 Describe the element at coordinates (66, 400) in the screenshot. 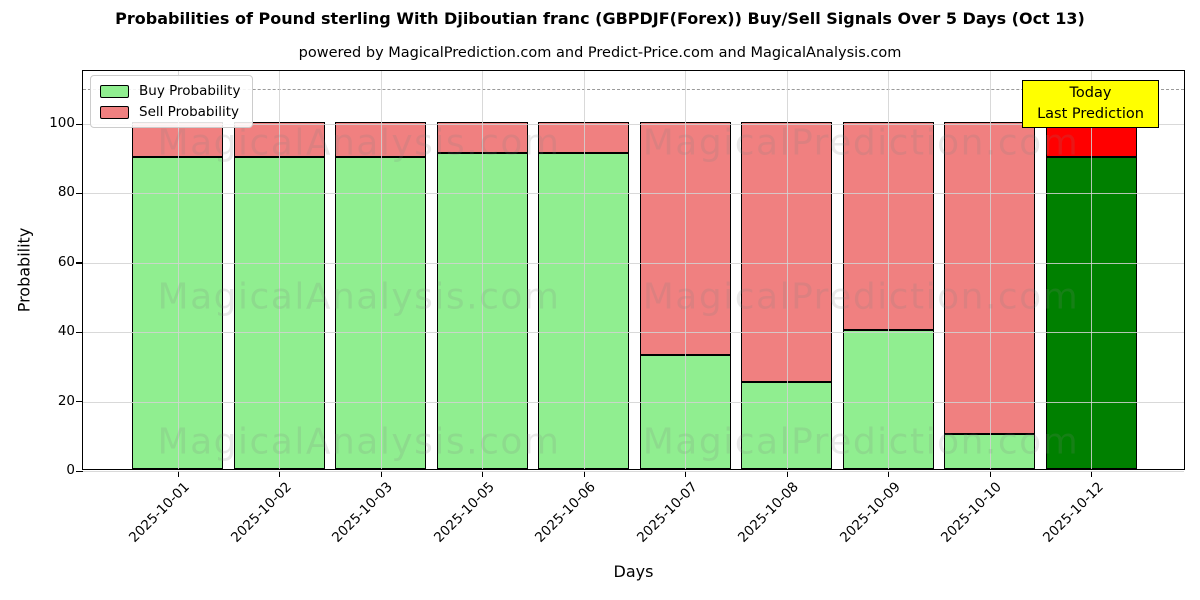

I see `y-tick-label: 20` at that location.